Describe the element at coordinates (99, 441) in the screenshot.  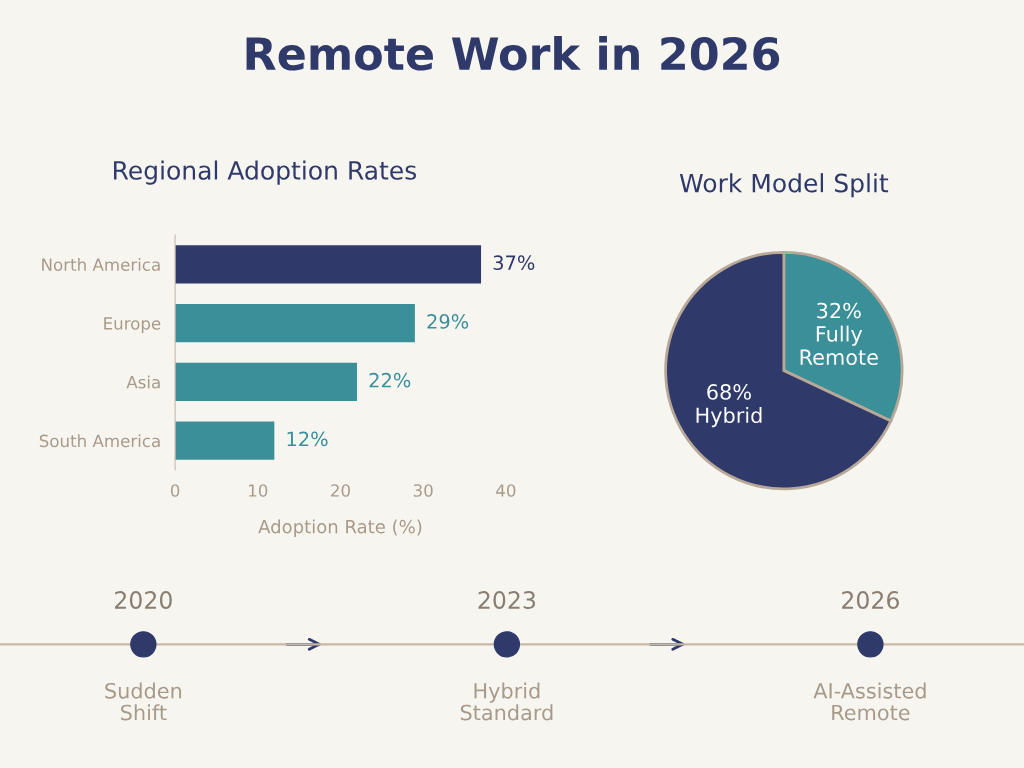
I see `y-tick-label: South America` at that location.